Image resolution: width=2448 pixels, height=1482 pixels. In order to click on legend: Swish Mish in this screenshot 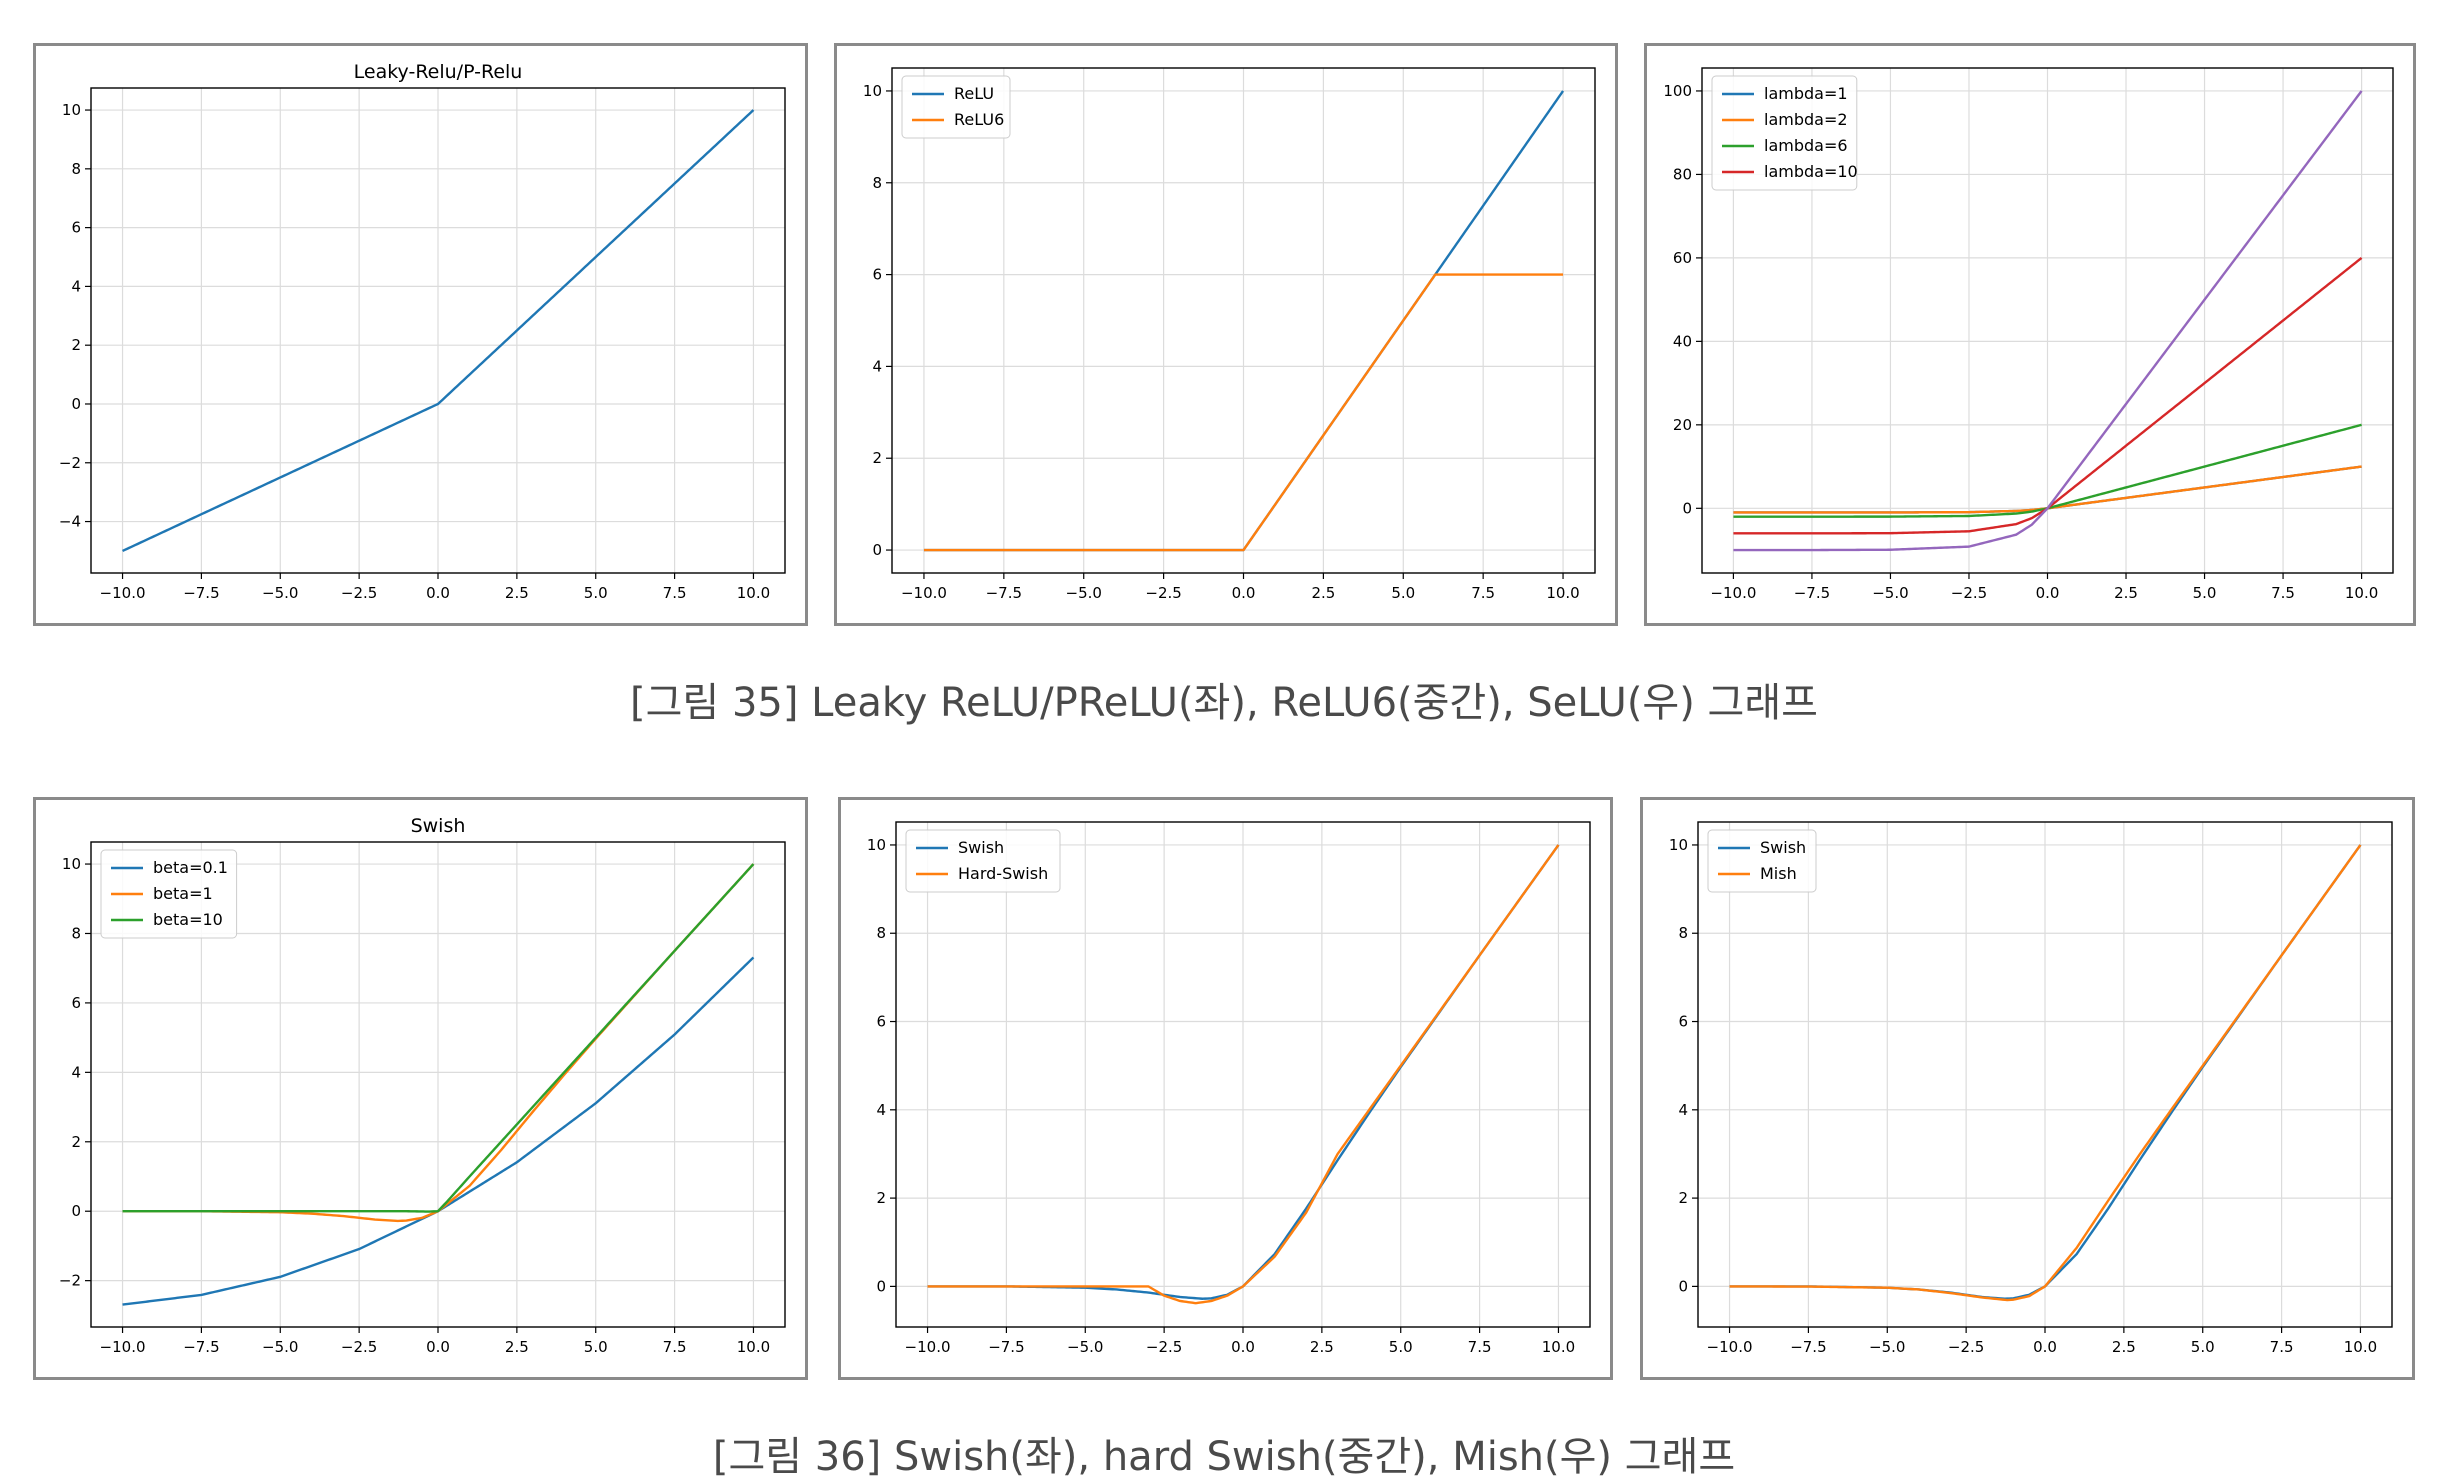, I will do `click(1762, 861)`.